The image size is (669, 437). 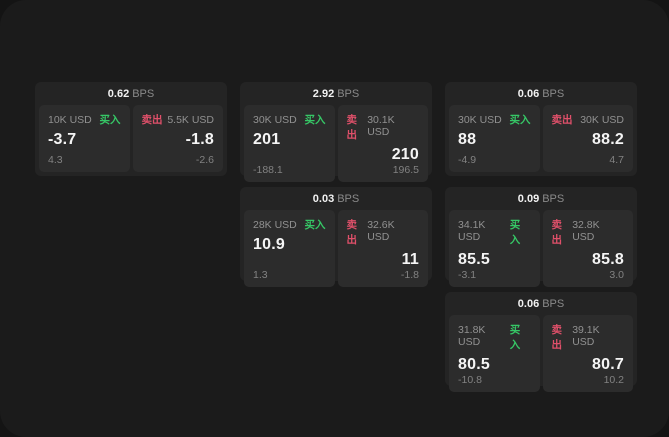 What do you see at coordinates (405, 170) in the screenshot?
I see `sell-change: 196.5` at bounding box center [405, 170].